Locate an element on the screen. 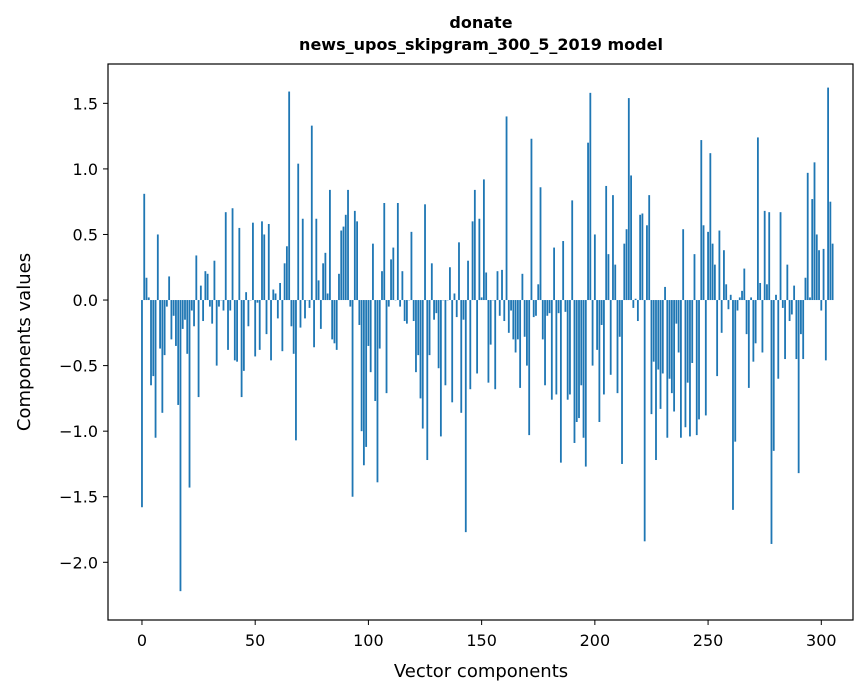  chart-subtitle: news_upos_skipgram_300_5_2019 model is located at coordinates (481, 44).